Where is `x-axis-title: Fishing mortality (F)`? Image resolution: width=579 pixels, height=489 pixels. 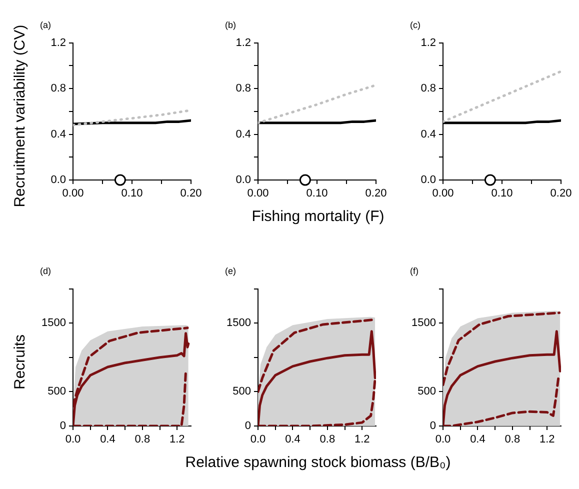 x-axis-title: Fishing mortality (F) is located at coordinates (318, 216).